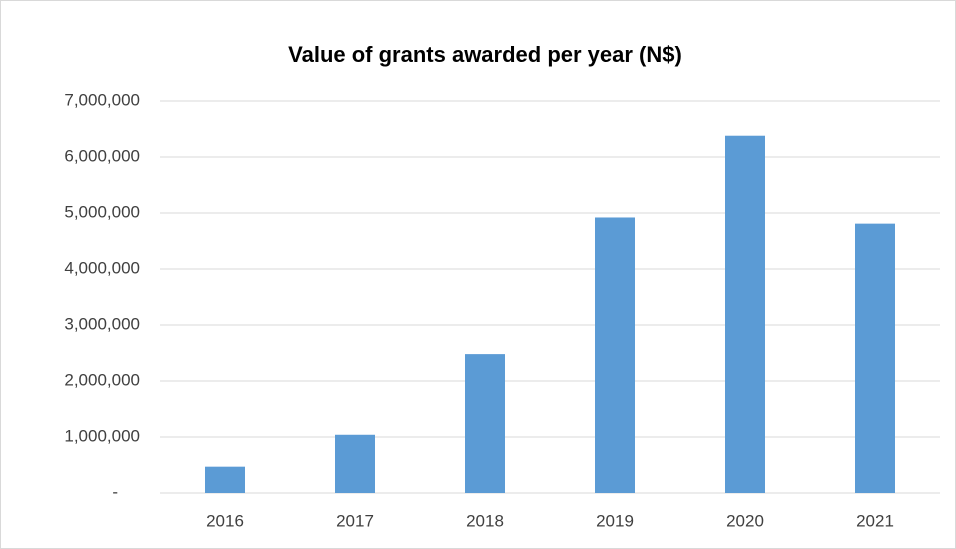  Describe the element at coordinates (102, 323) in the screenshot. I see `y-tick-label: 3,000,000` at that location.